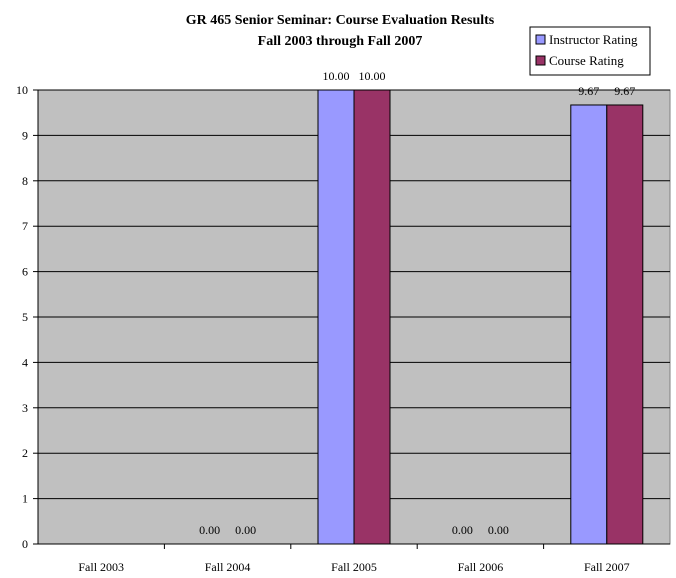 This screenshot has width=676, height=578. What do you see at coordinates (101, 567) in the screenshot?
I see `x-tick-label: Fall 2003` at bounding box center [101, 567].